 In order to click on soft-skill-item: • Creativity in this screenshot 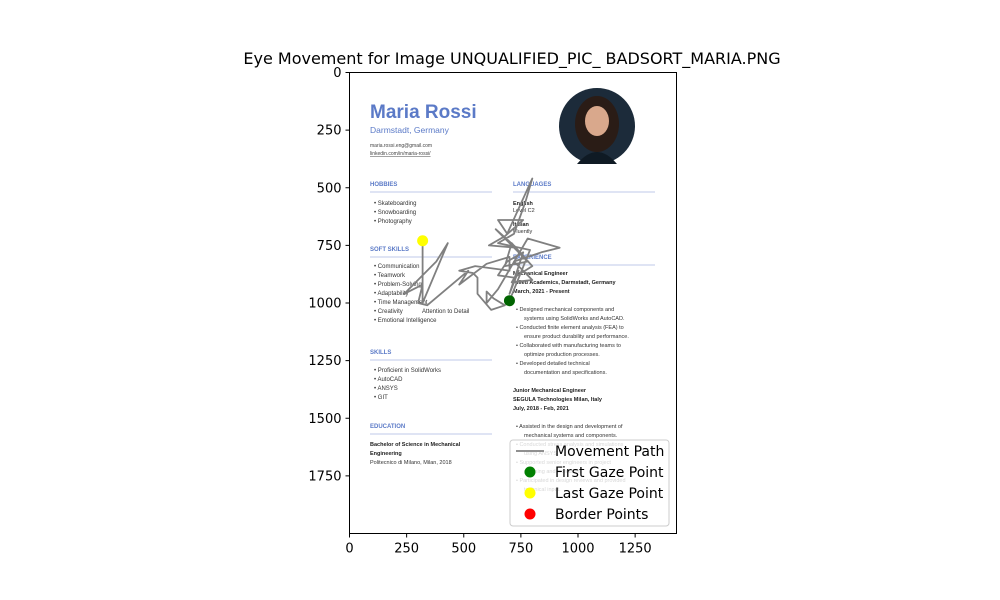, I will do `click(388, 312)`.